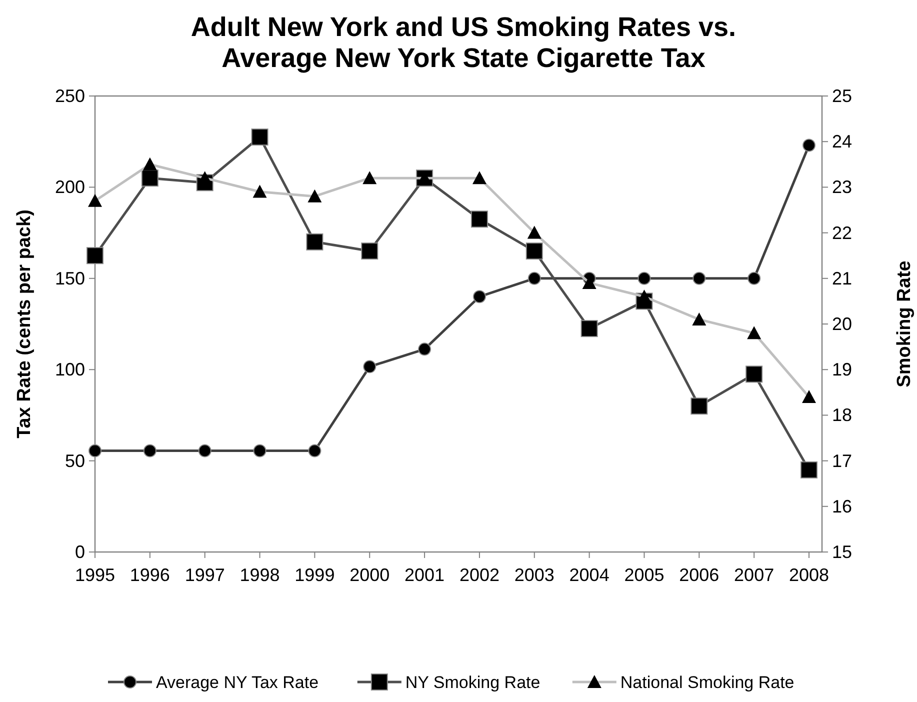  What do you see at coordinates (150, 575) in the screenshot?
I see `x-tick-label: 1996` at bounding box center [150, 575].